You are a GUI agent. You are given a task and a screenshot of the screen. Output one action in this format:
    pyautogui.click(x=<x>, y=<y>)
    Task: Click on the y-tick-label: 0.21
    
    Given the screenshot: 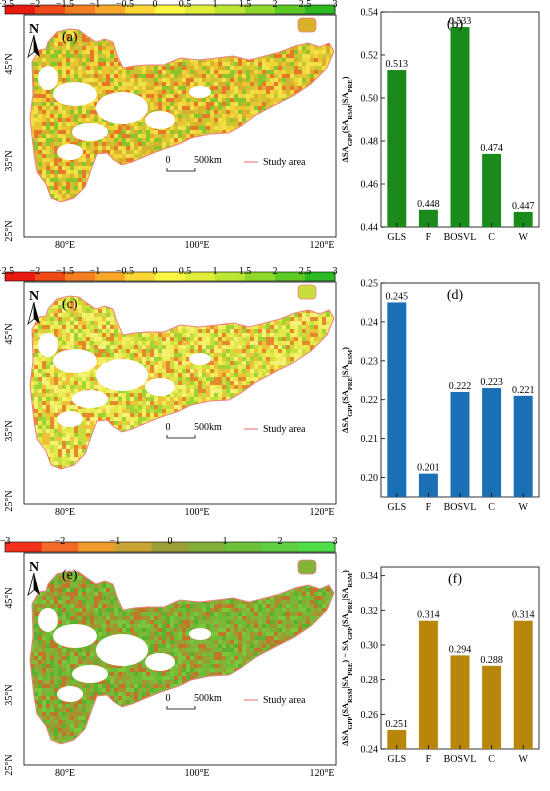 What is the action you would take?
    pyautogui.click(x=370, y=439)
    